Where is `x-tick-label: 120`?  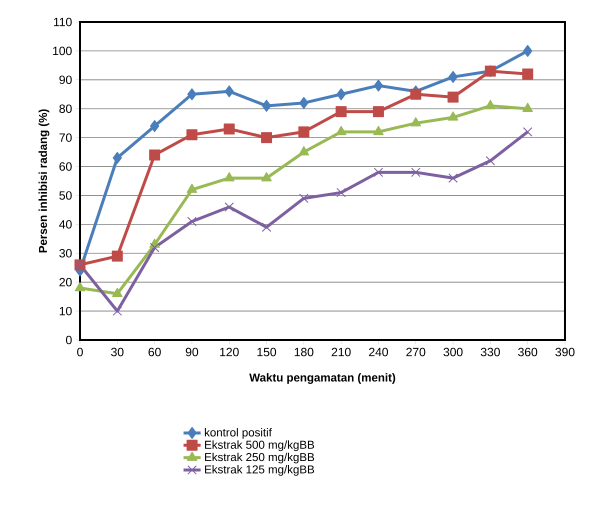
x-tick-label: 120 is located at coordinates (229, 352).